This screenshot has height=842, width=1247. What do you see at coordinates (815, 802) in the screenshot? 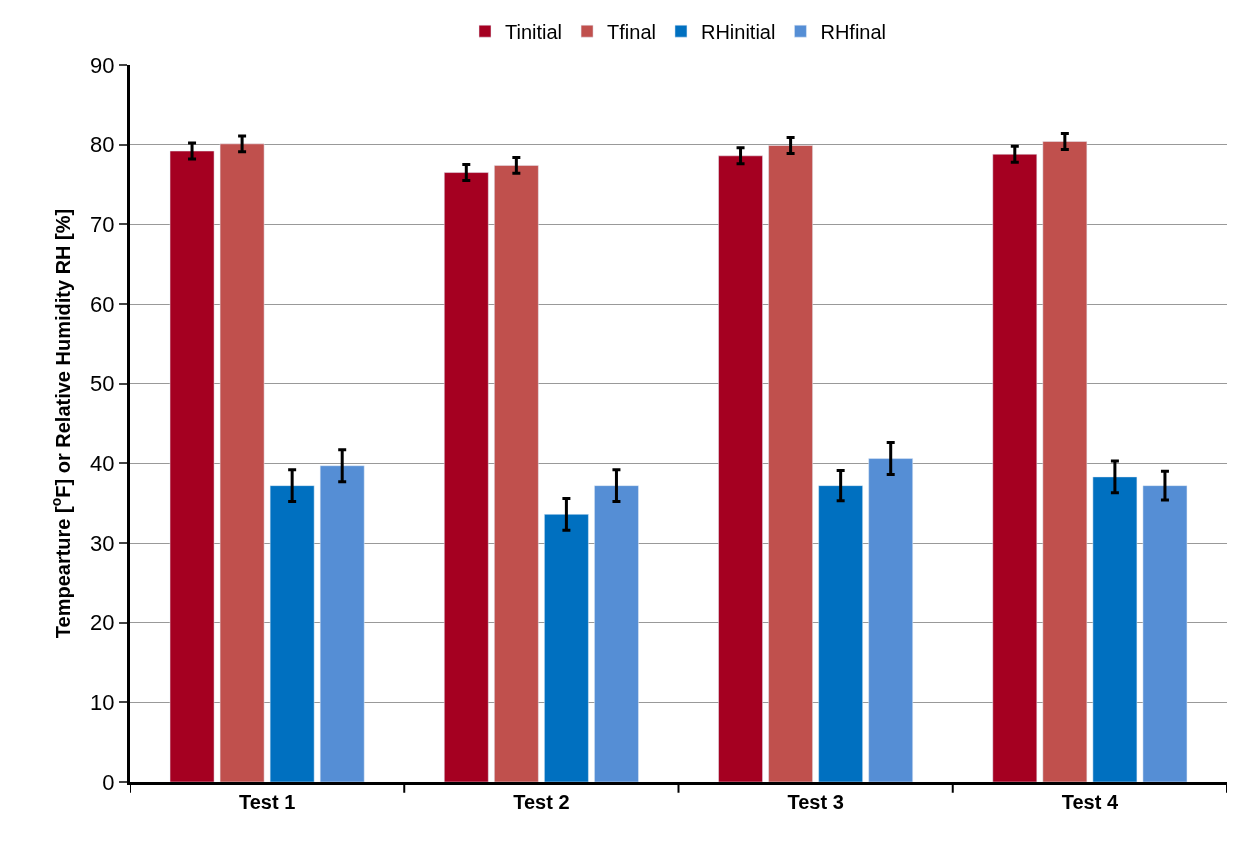
I see `x-tick-label: Test 3` at bounding box center [815, 802].